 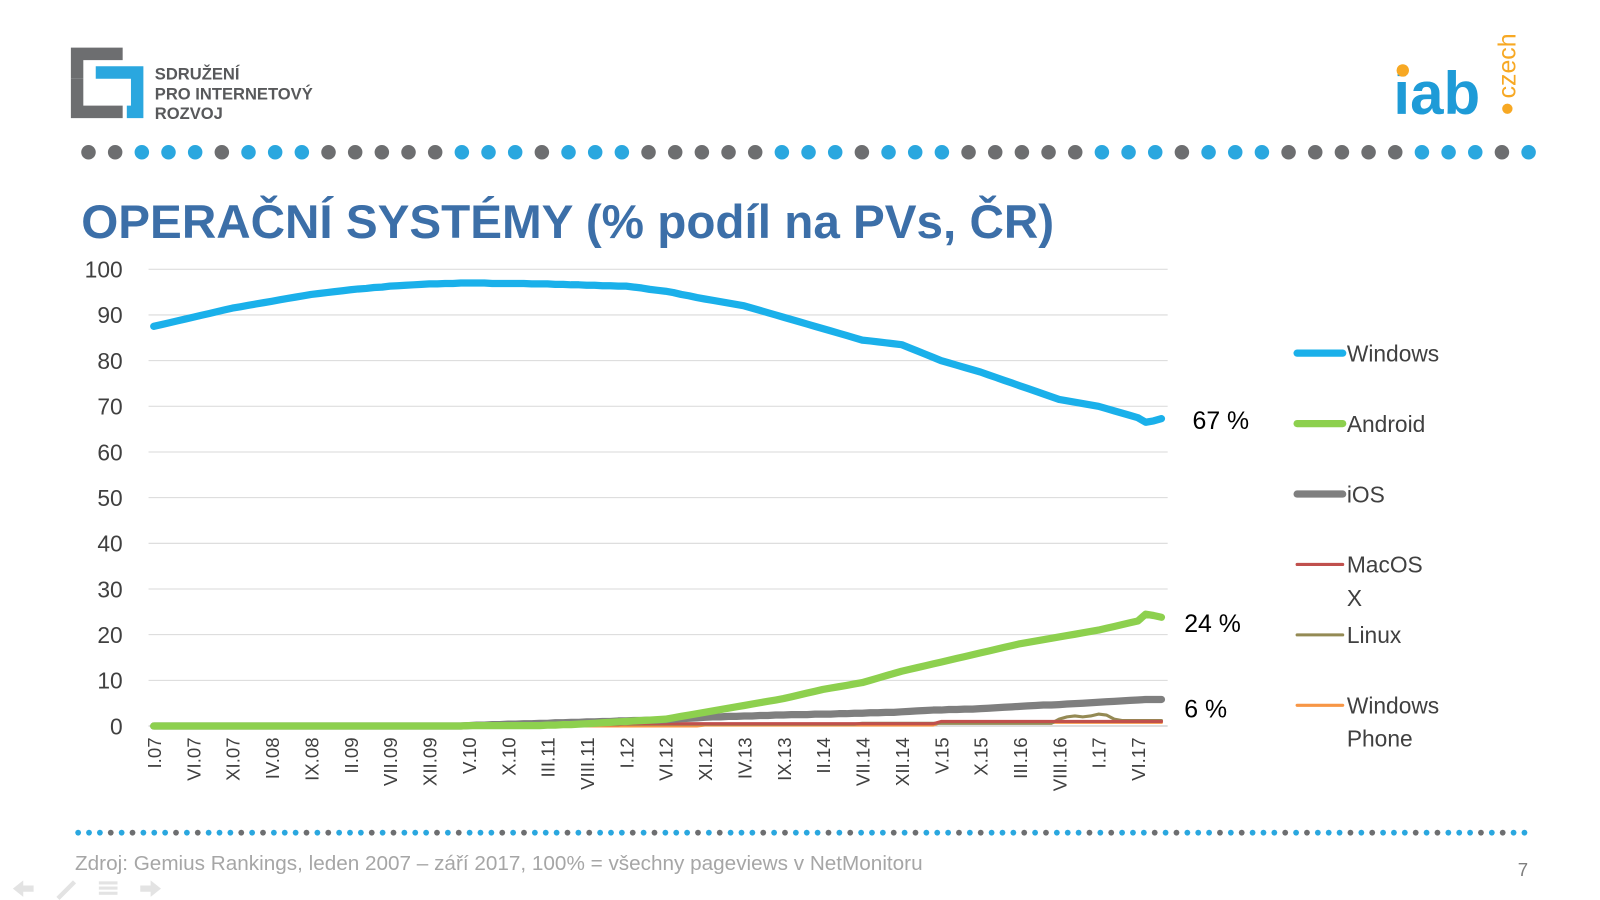 What do you see at coordinates (109, 452) in the screenshot?
I see `y-tick-label: 60` at bounding box center [109, 452].